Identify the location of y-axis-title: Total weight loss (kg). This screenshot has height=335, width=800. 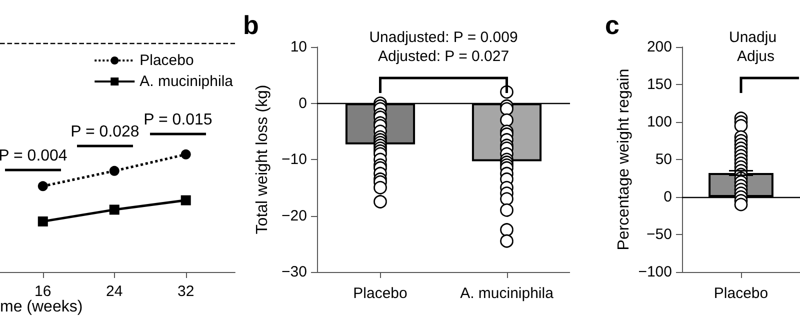
(263, 159).